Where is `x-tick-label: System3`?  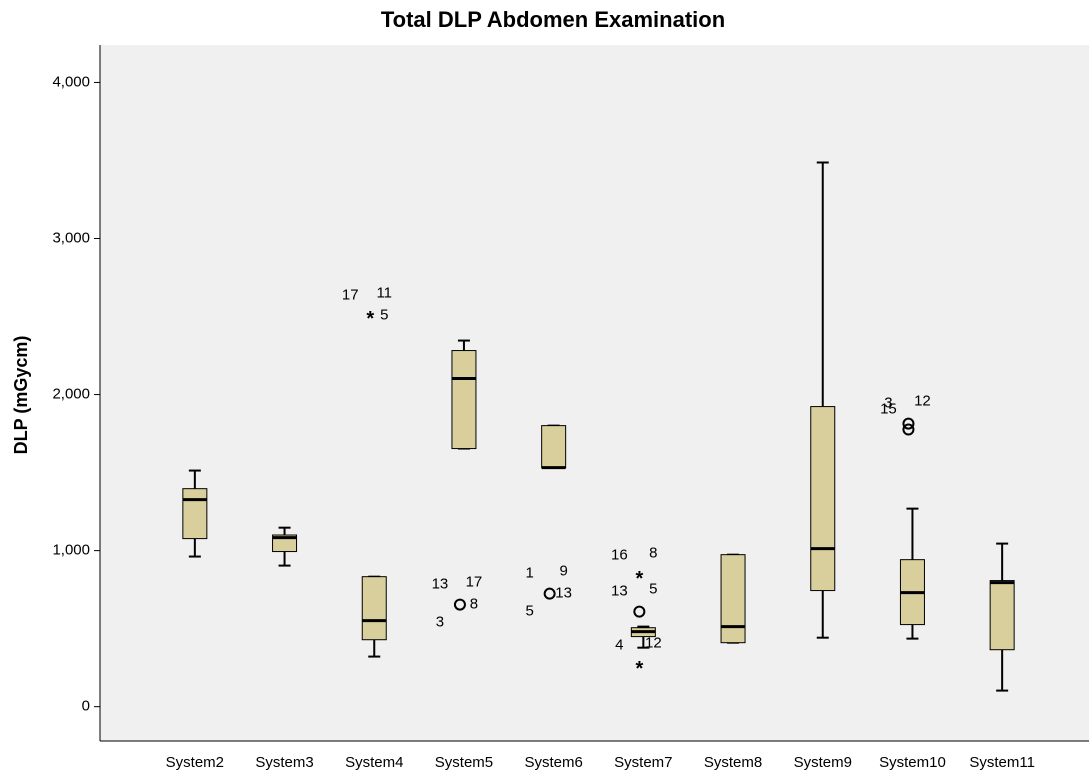
x-tick-label: System3 is located at coordinates (284, 762).